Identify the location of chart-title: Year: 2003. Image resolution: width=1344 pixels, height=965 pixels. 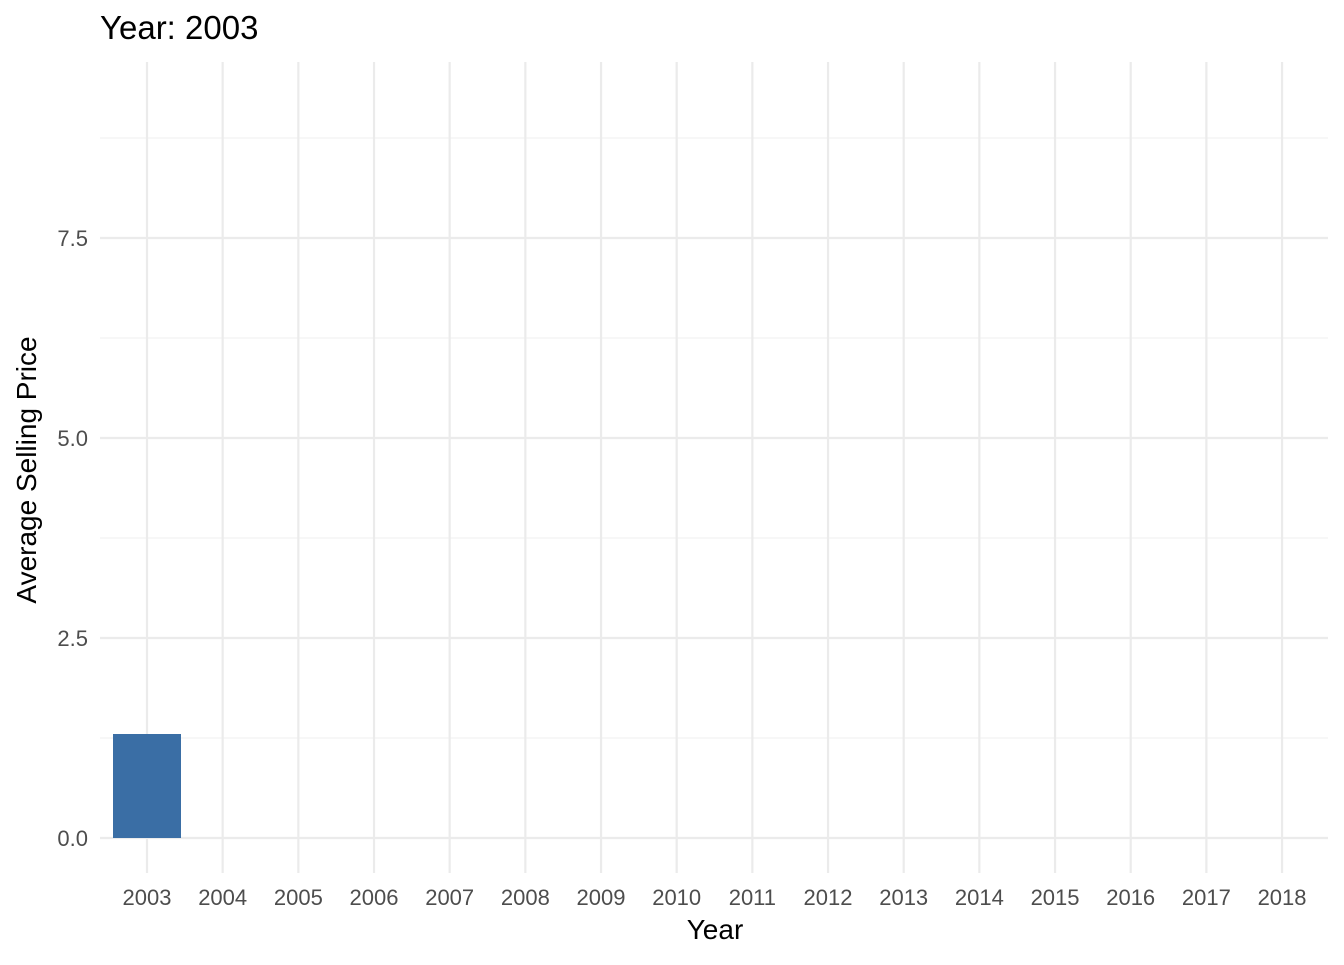
(179, 27).